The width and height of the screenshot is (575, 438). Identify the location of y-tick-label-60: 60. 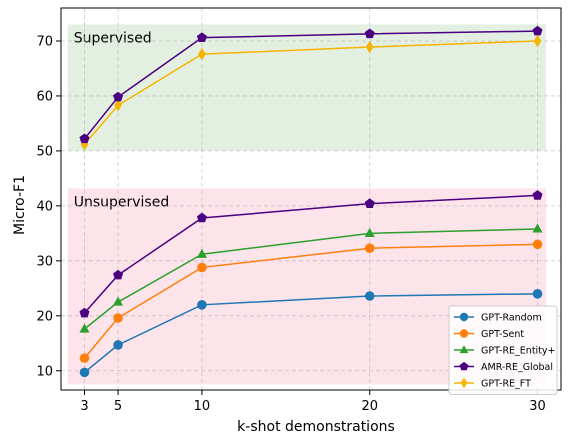
(44, 96).